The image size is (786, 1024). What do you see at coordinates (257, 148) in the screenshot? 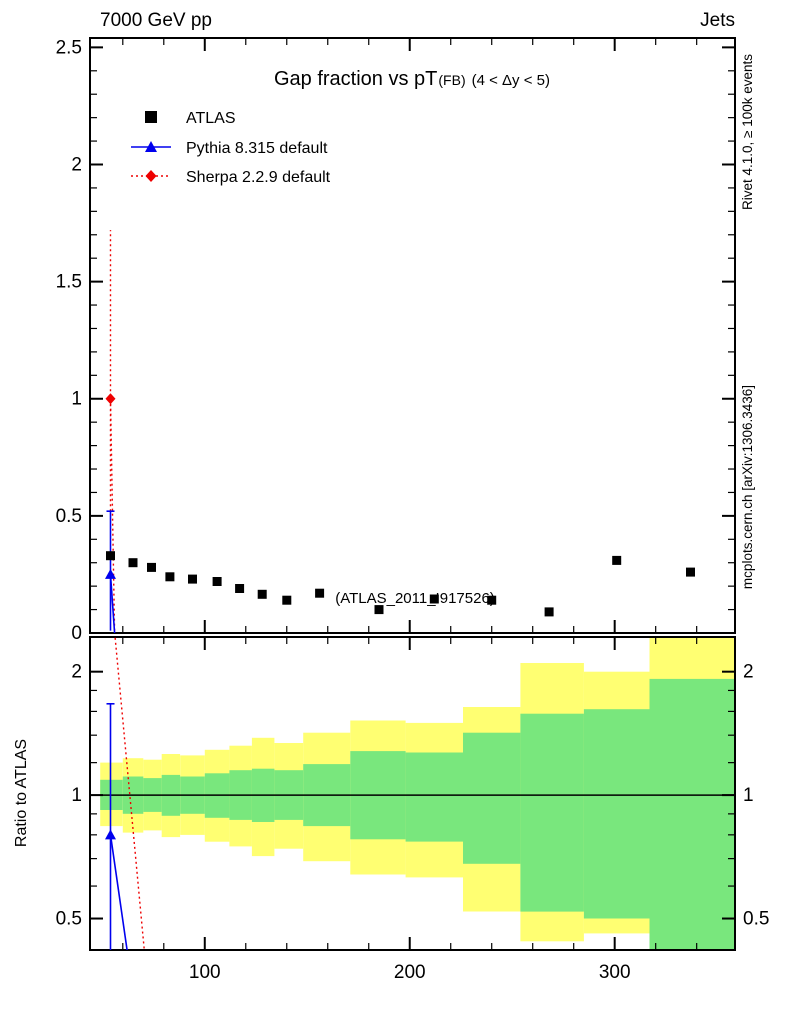
I see `legend-pythia-label: Pythia 8.315 default` at bounding box center [257, 148].